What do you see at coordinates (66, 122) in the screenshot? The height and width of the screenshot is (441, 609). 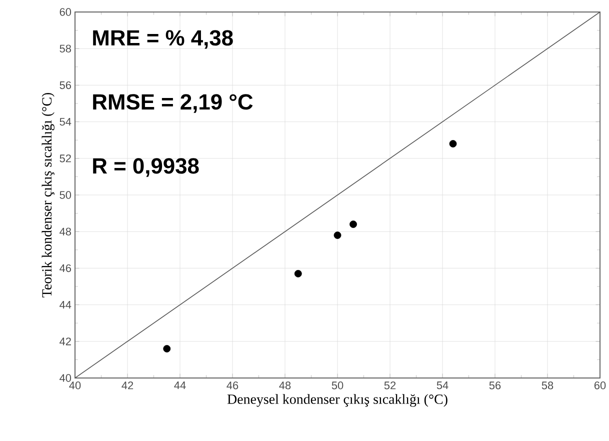 I see `y-tick-label: 54` at bounding box center [66, 122].